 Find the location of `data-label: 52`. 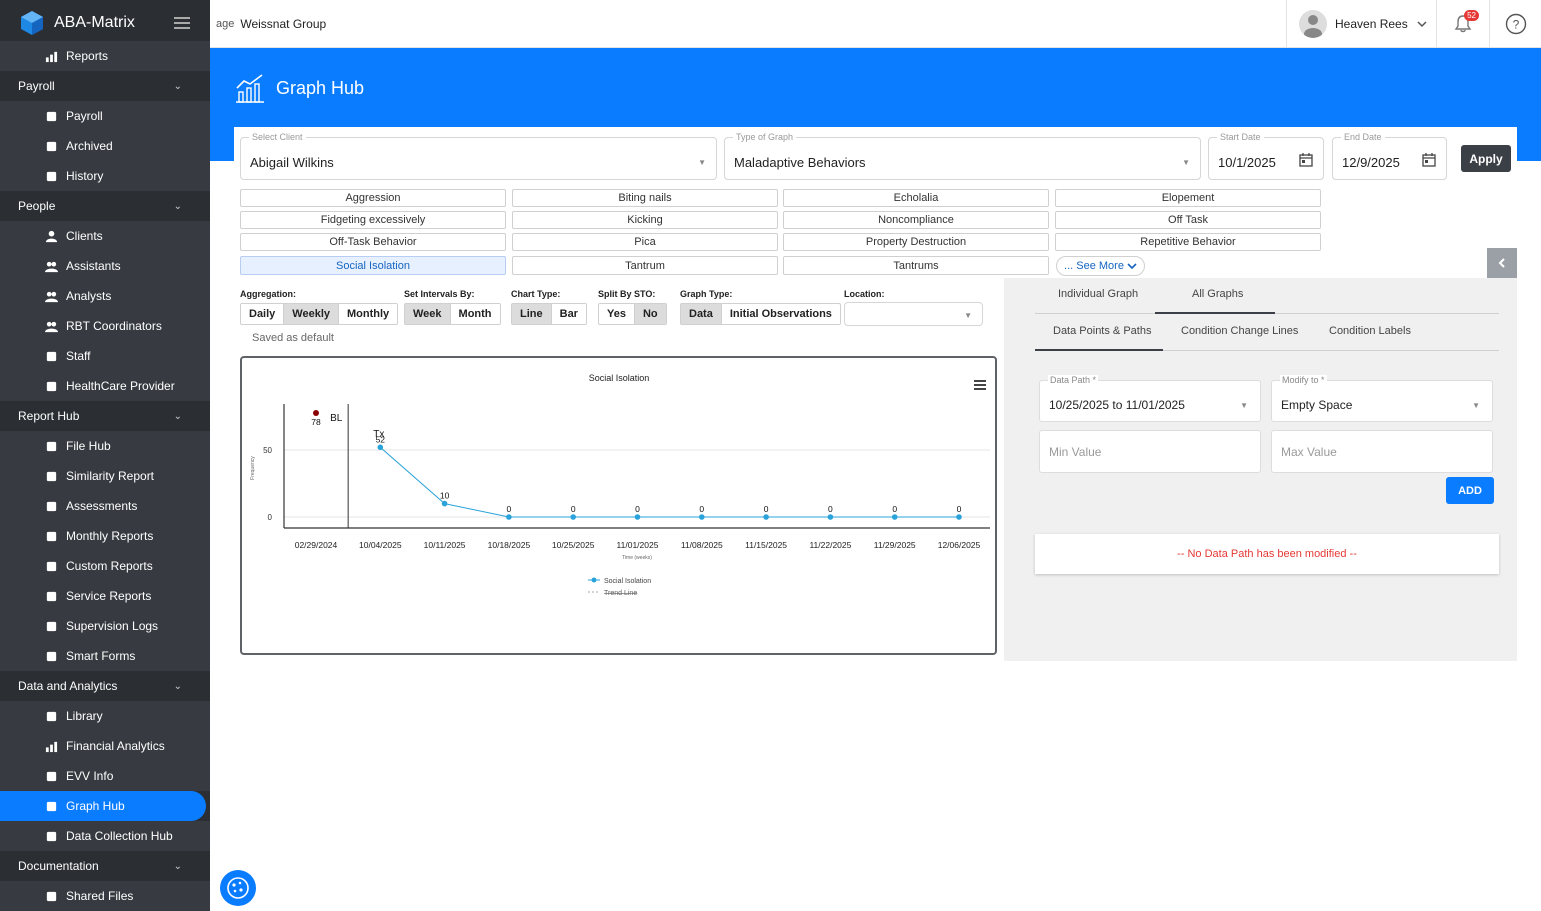

data-label: 52 is located at coordinates (381, 439).